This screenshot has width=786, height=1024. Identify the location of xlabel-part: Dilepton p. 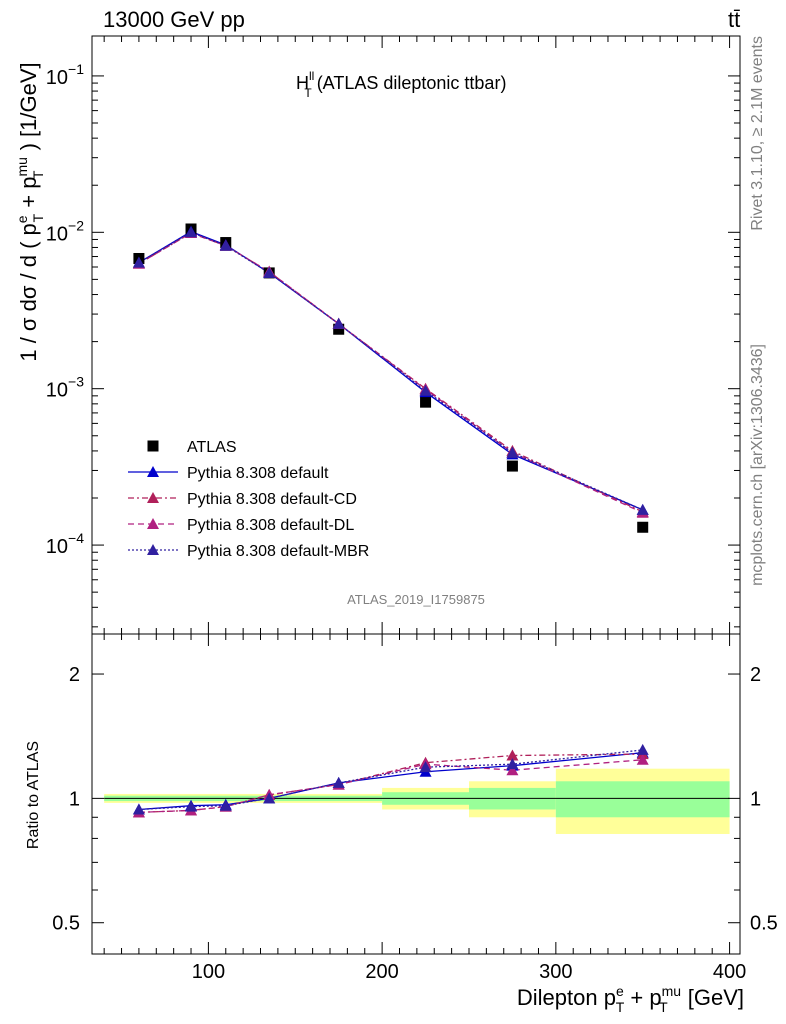
(566, 997).